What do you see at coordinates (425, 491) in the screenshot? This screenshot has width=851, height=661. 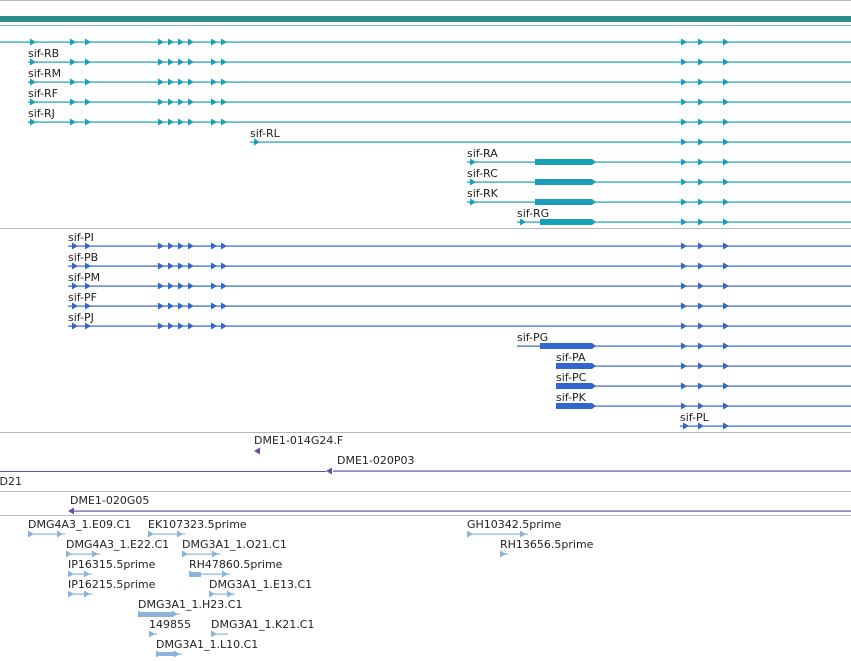 I see `track-separator` at bounding box center [425, 491].